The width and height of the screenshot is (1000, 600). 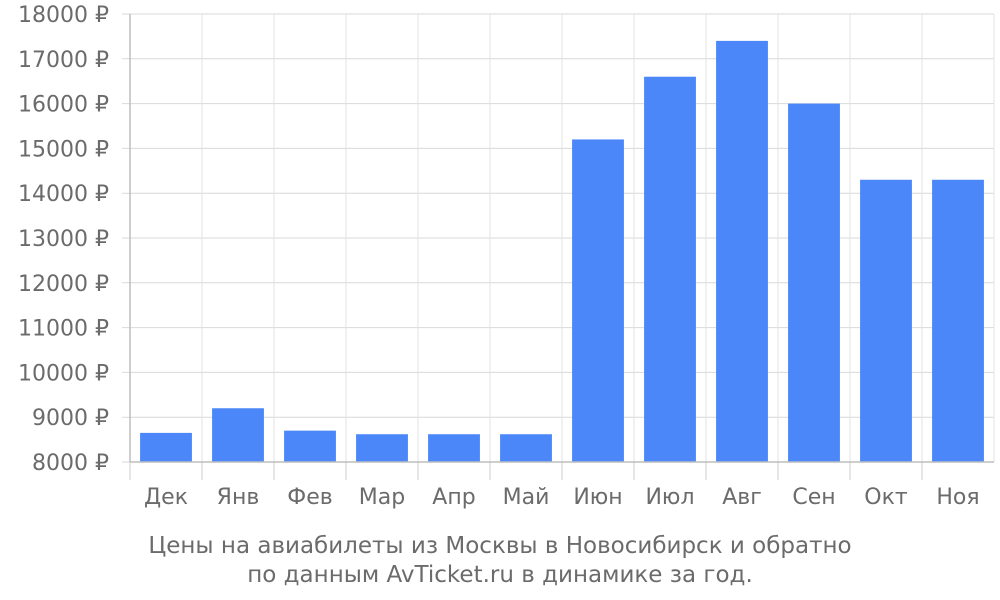 What do you see at coordinates (70, 463) in the screenshot?
I see `y-tick-label: 8000 ₽` at bounding box center [70, 463].